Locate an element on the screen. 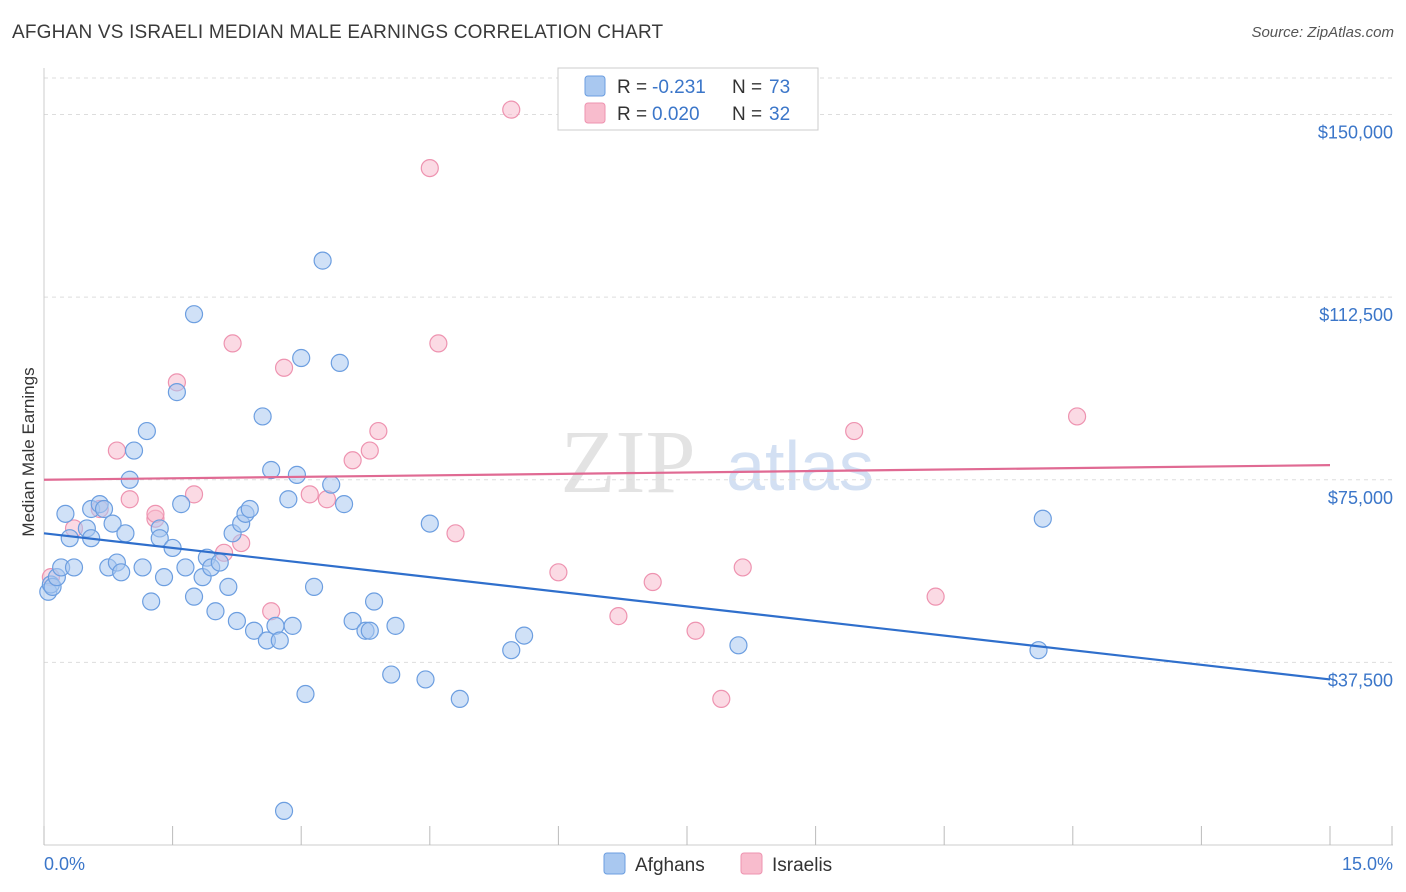  legend-r-value-israelis: 0.020 is located at coordinates (676, 114).